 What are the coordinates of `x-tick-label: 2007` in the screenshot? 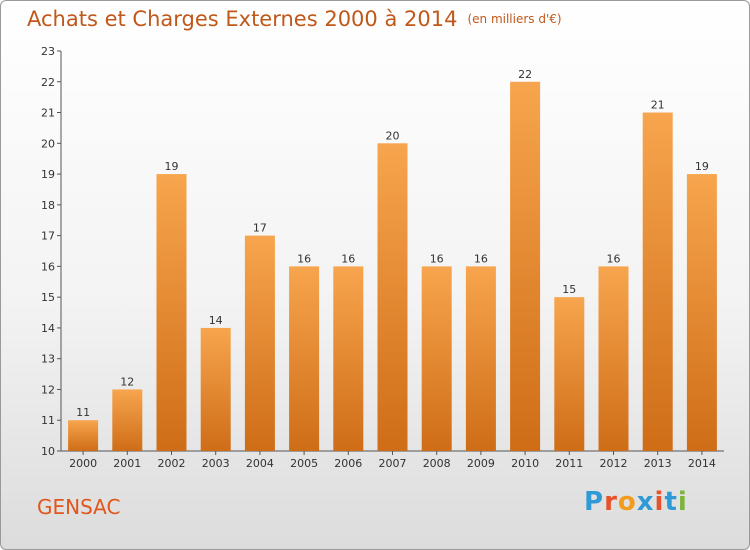 It's located at (393, 463).